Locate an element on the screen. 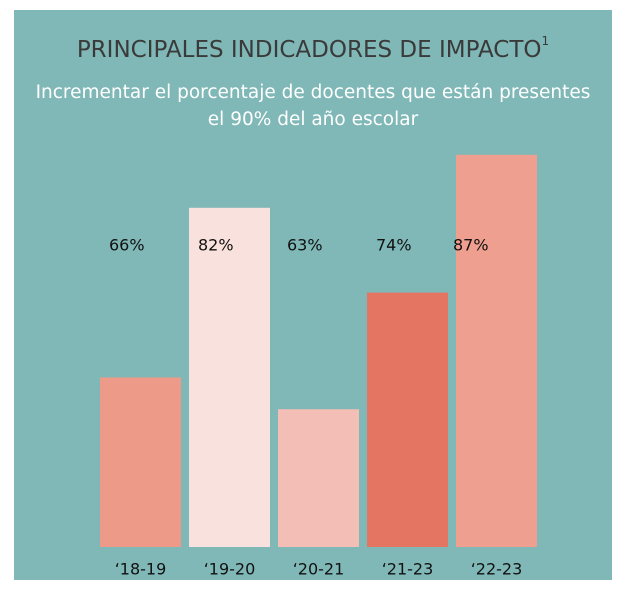 The width and height of the screenshot is (626, 595). x-tick-label: ‘22-23 is located at coordinates (497, 569).